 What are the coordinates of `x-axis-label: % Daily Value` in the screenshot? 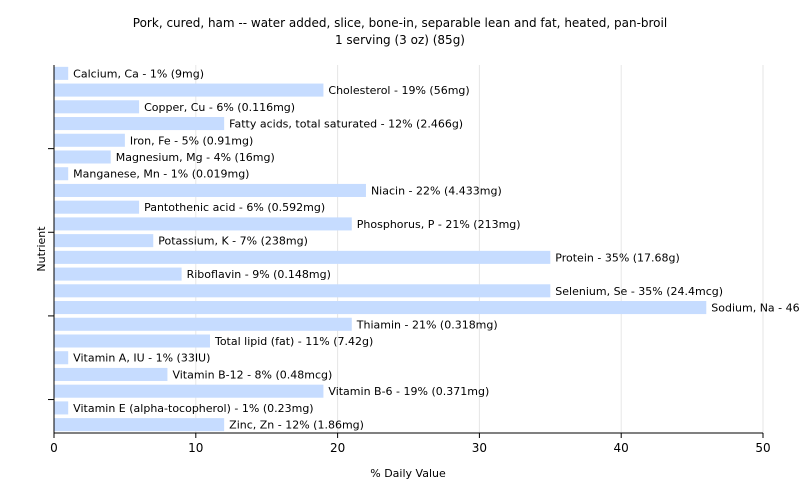 It's located at (408, 473).